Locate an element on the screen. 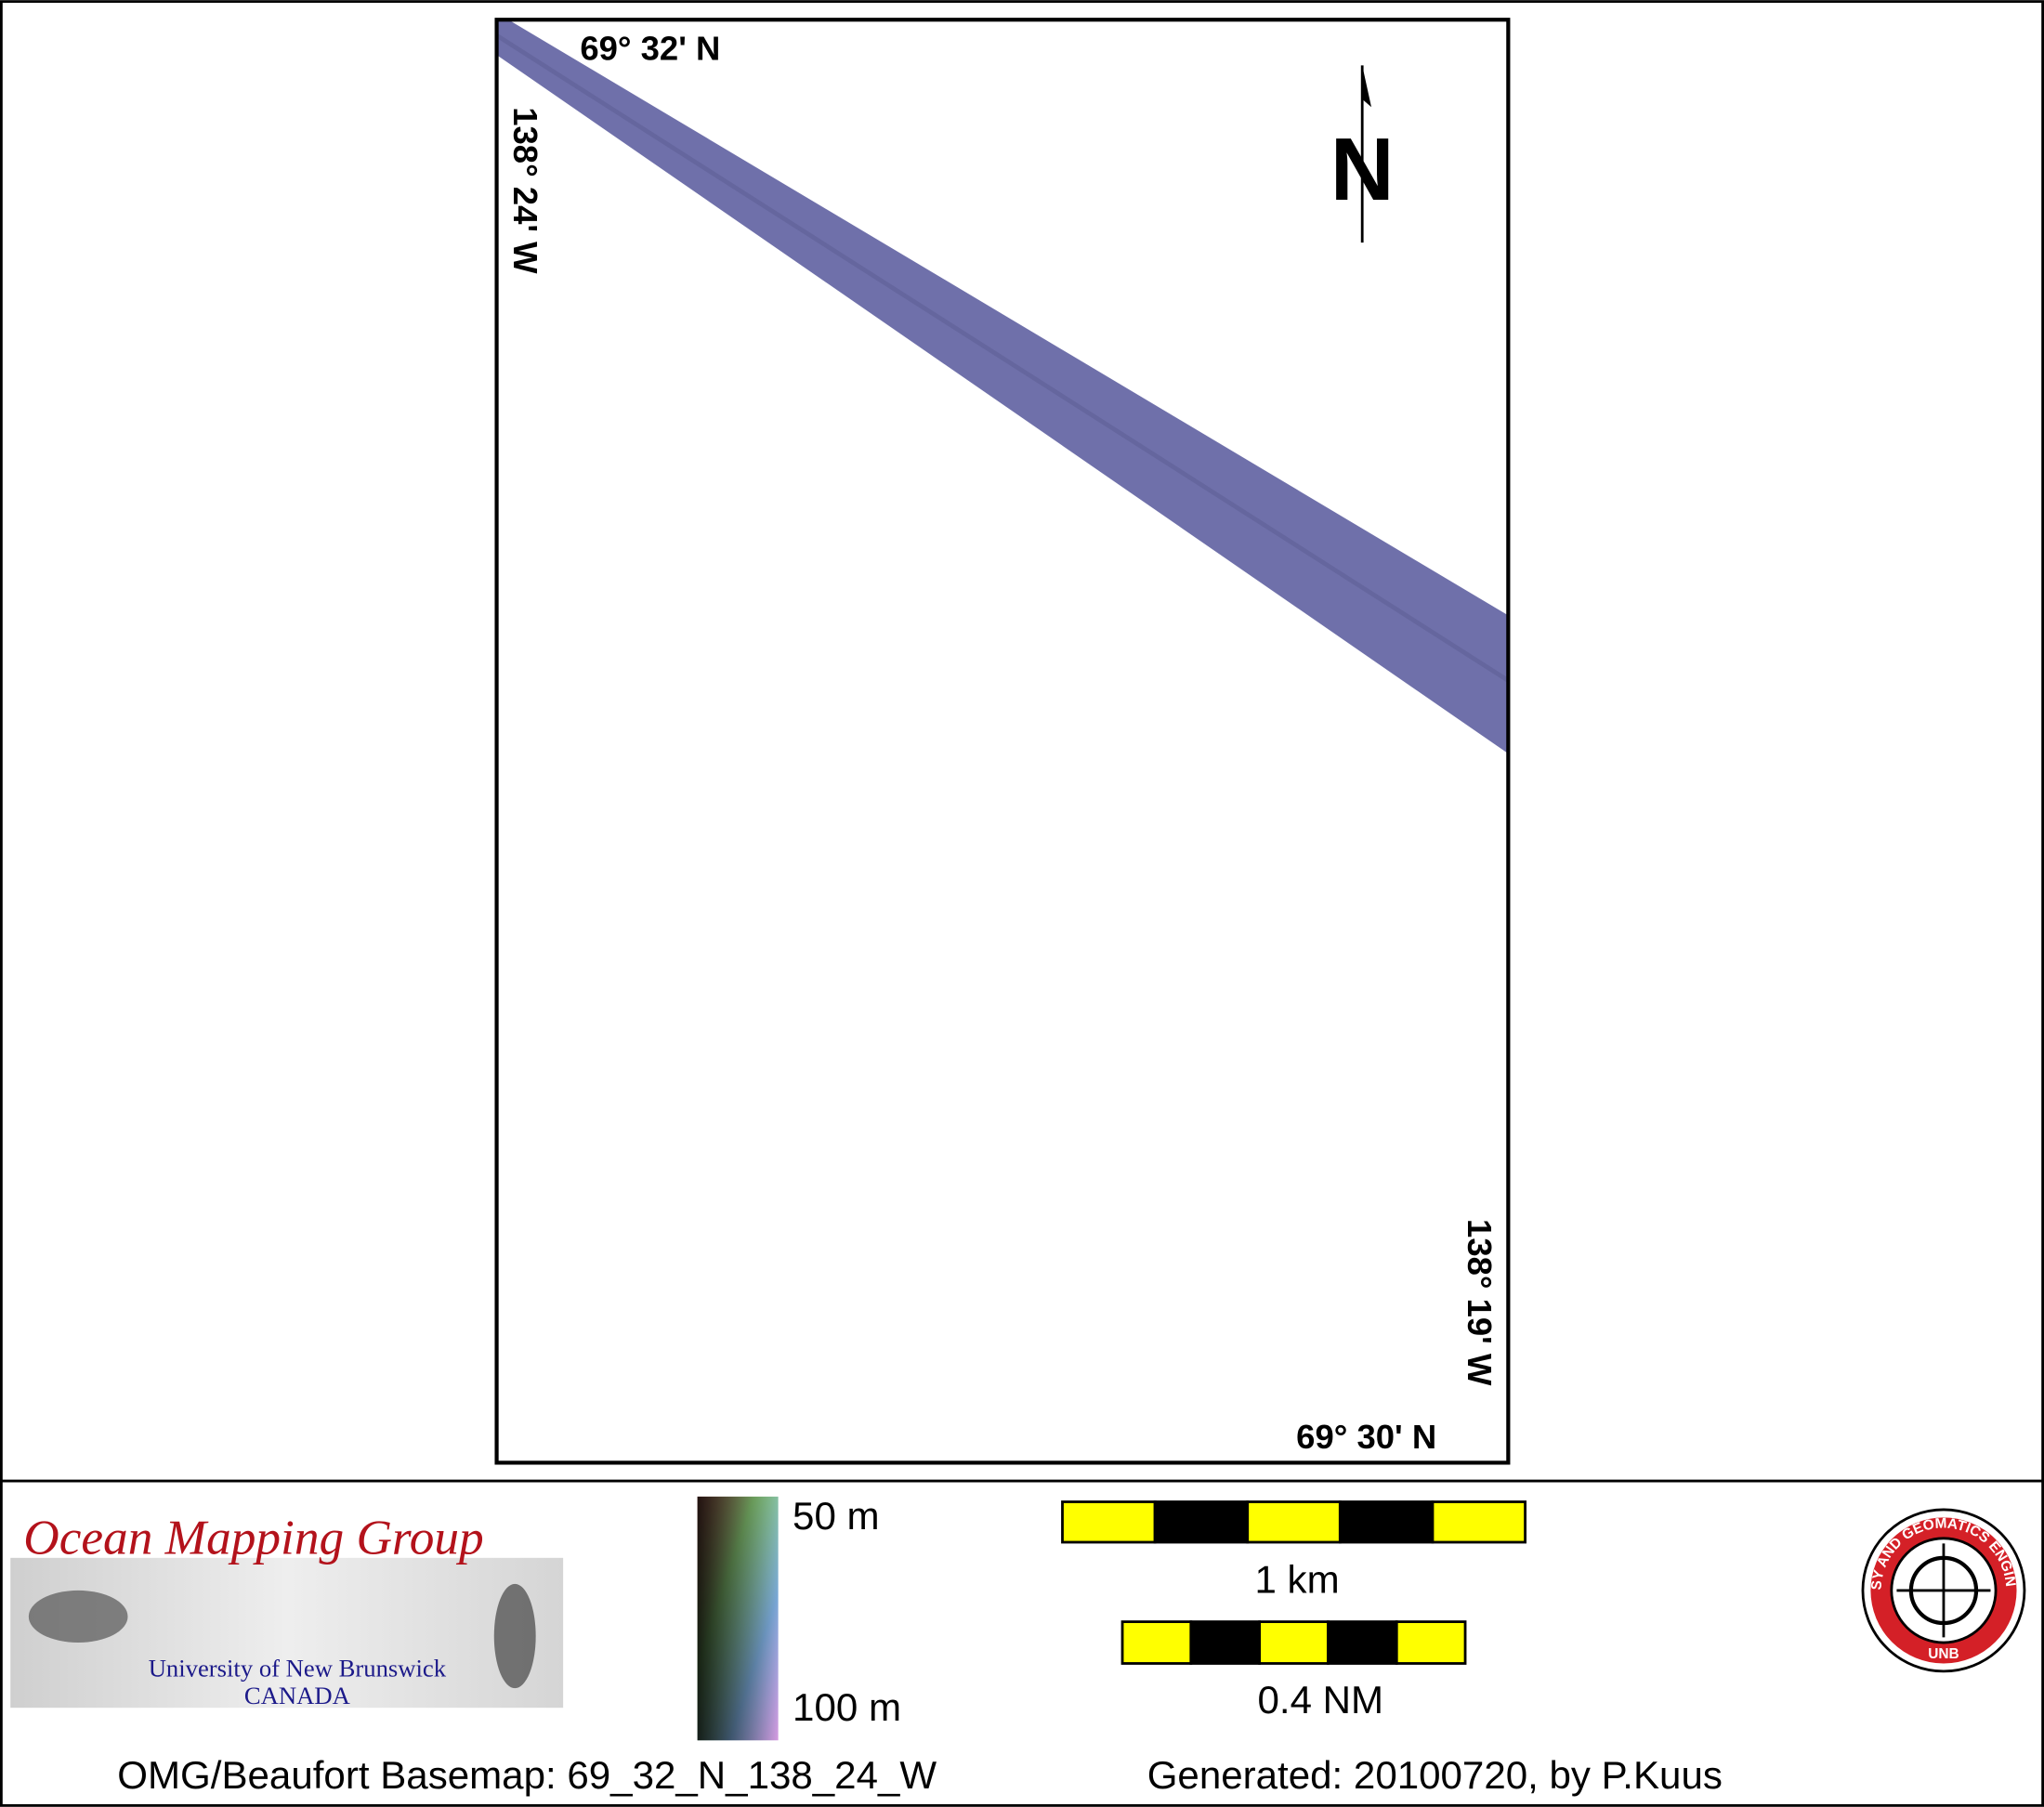  footer-generated: Generated: 20100720, by P.Kuus is located at coordinates (1435, 1775).